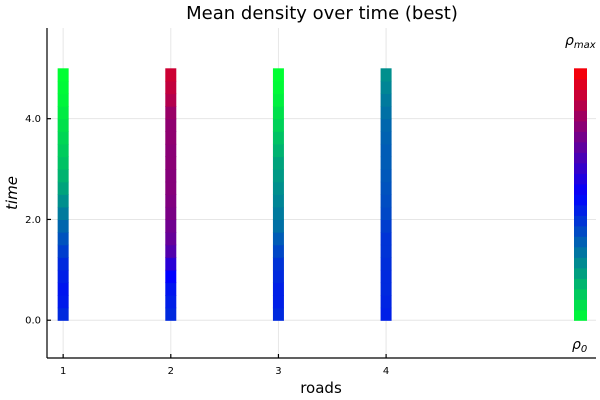  What do you see at coordinates (224, 365) in the screenshot?
I see `x-ticks: 1 2 3 4` at bounding box center [224, 365].